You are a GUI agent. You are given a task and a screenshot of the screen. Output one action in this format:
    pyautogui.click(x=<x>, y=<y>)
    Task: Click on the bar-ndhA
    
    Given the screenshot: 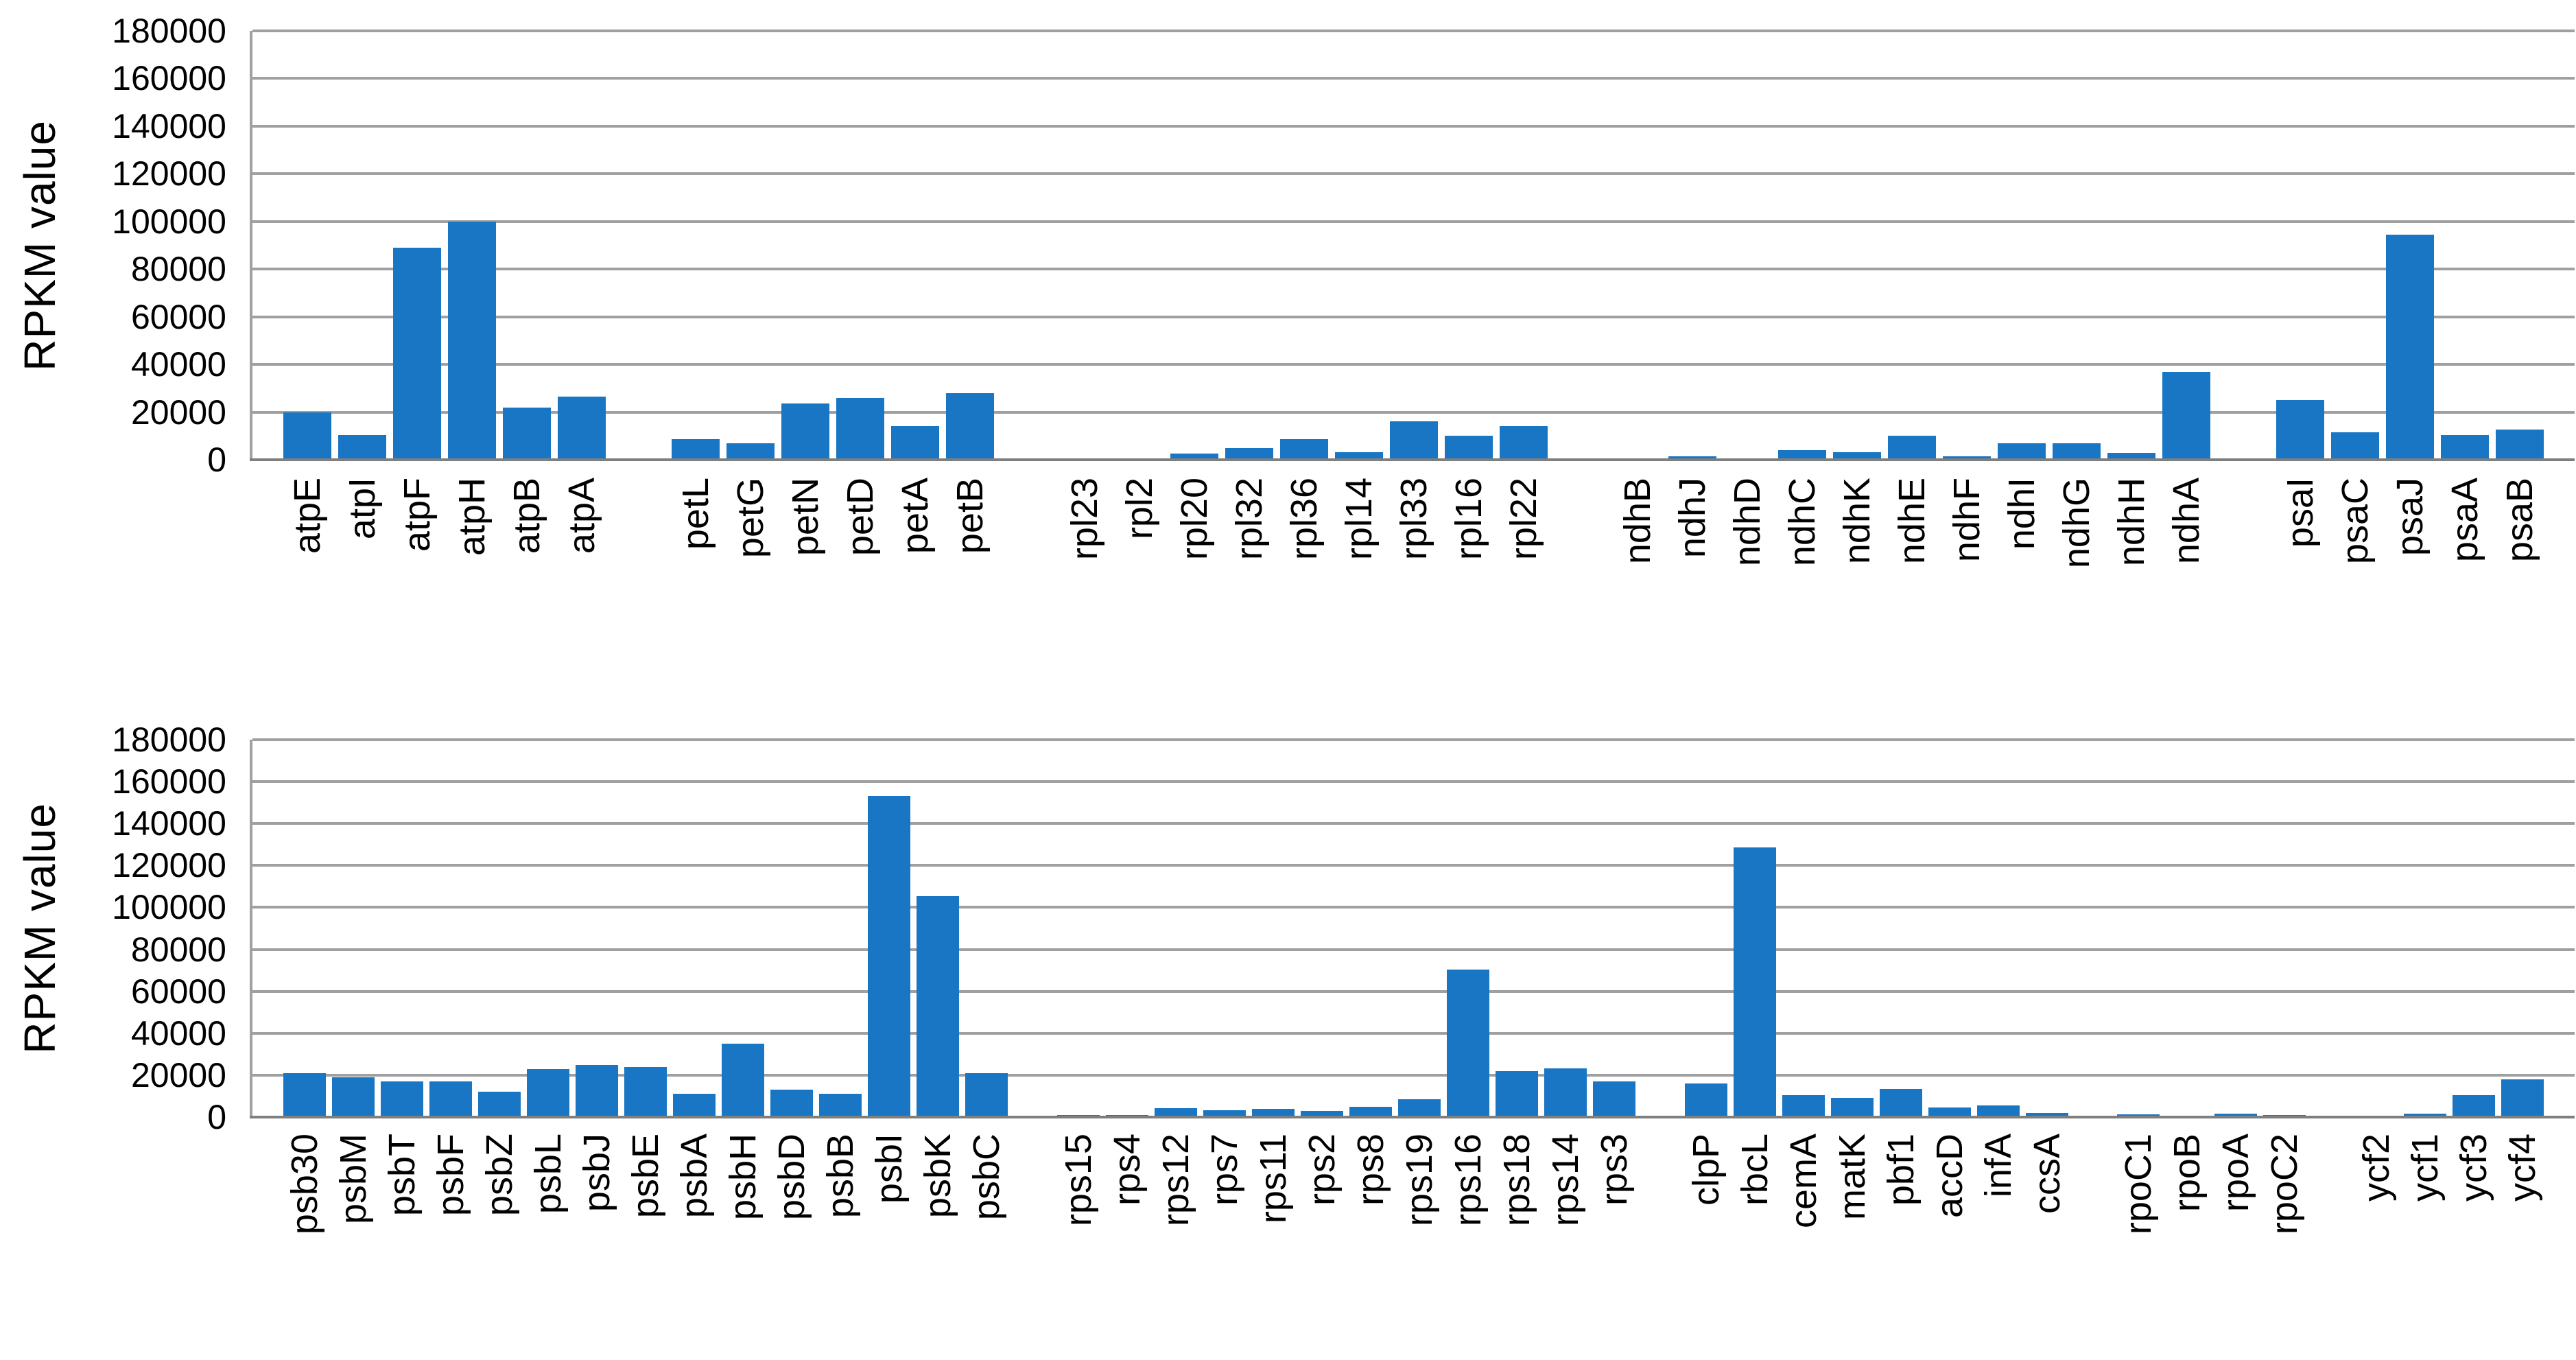 What is the action you would take?
    pyautogui.click(x=2186, y=416)
    